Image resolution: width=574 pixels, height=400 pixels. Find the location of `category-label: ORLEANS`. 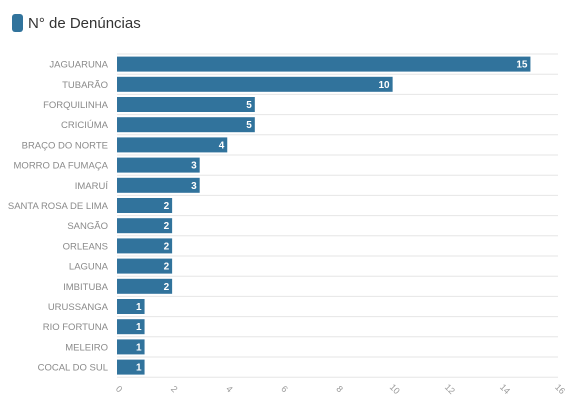

category-label: ORLEANS is located at coordinates (85, 246).